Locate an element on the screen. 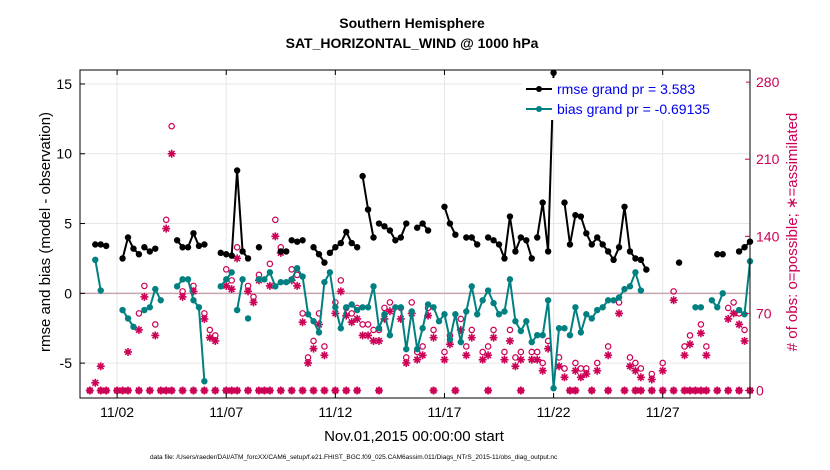 This screenshot has width=830, height=470. x-tick-label: 11/22 is located at coordinates (554, 412).